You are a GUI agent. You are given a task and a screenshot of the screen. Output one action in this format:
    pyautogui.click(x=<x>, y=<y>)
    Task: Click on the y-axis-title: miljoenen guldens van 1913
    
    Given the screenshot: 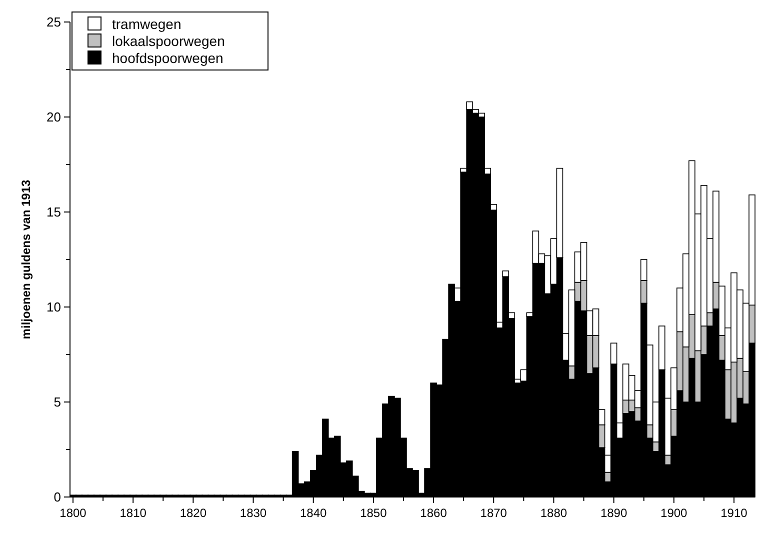 What is the action you would take?
    pyautogui.click(x=26, y=259)
    